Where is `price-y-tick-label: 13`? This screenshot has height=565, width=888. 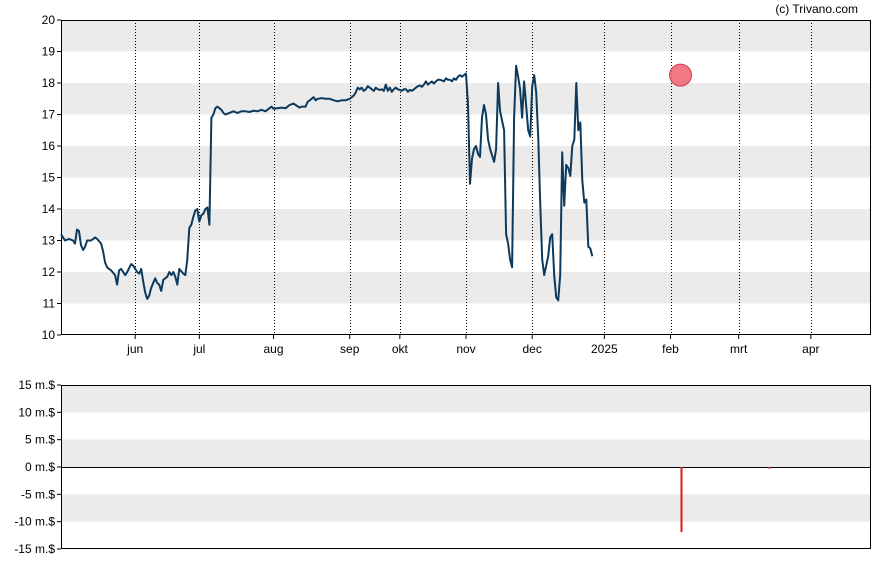
price-y-tick-label: 13 is located at coordinates (49, 241).